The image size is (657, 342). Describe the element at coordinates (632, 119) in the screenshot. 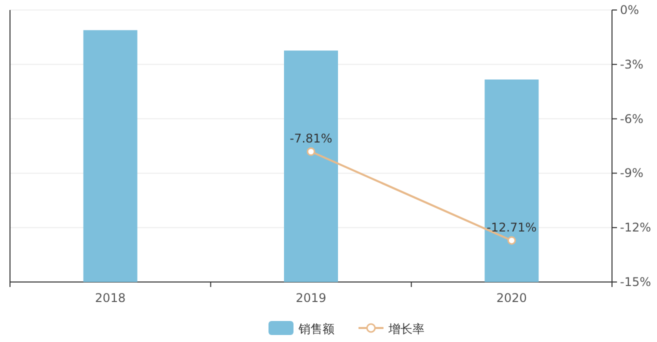

I see `y2-tick-label: -6%` at that location.